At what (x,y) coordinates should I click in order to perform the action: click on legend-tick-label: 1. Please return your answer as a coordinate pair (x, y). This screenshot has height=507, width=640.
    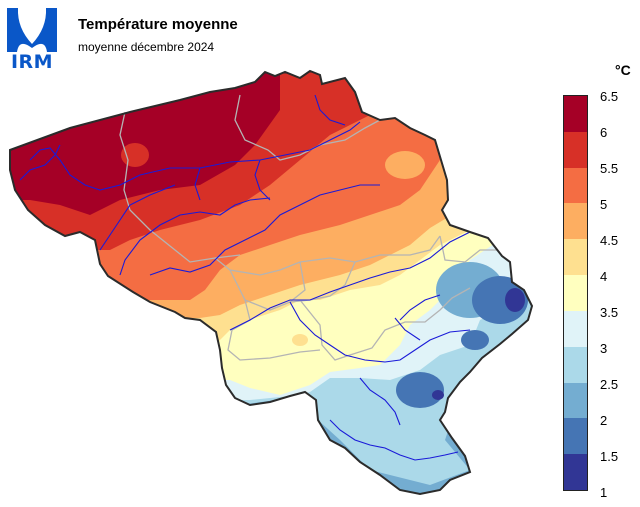
    Looking at the image, I should click on (604, 492).